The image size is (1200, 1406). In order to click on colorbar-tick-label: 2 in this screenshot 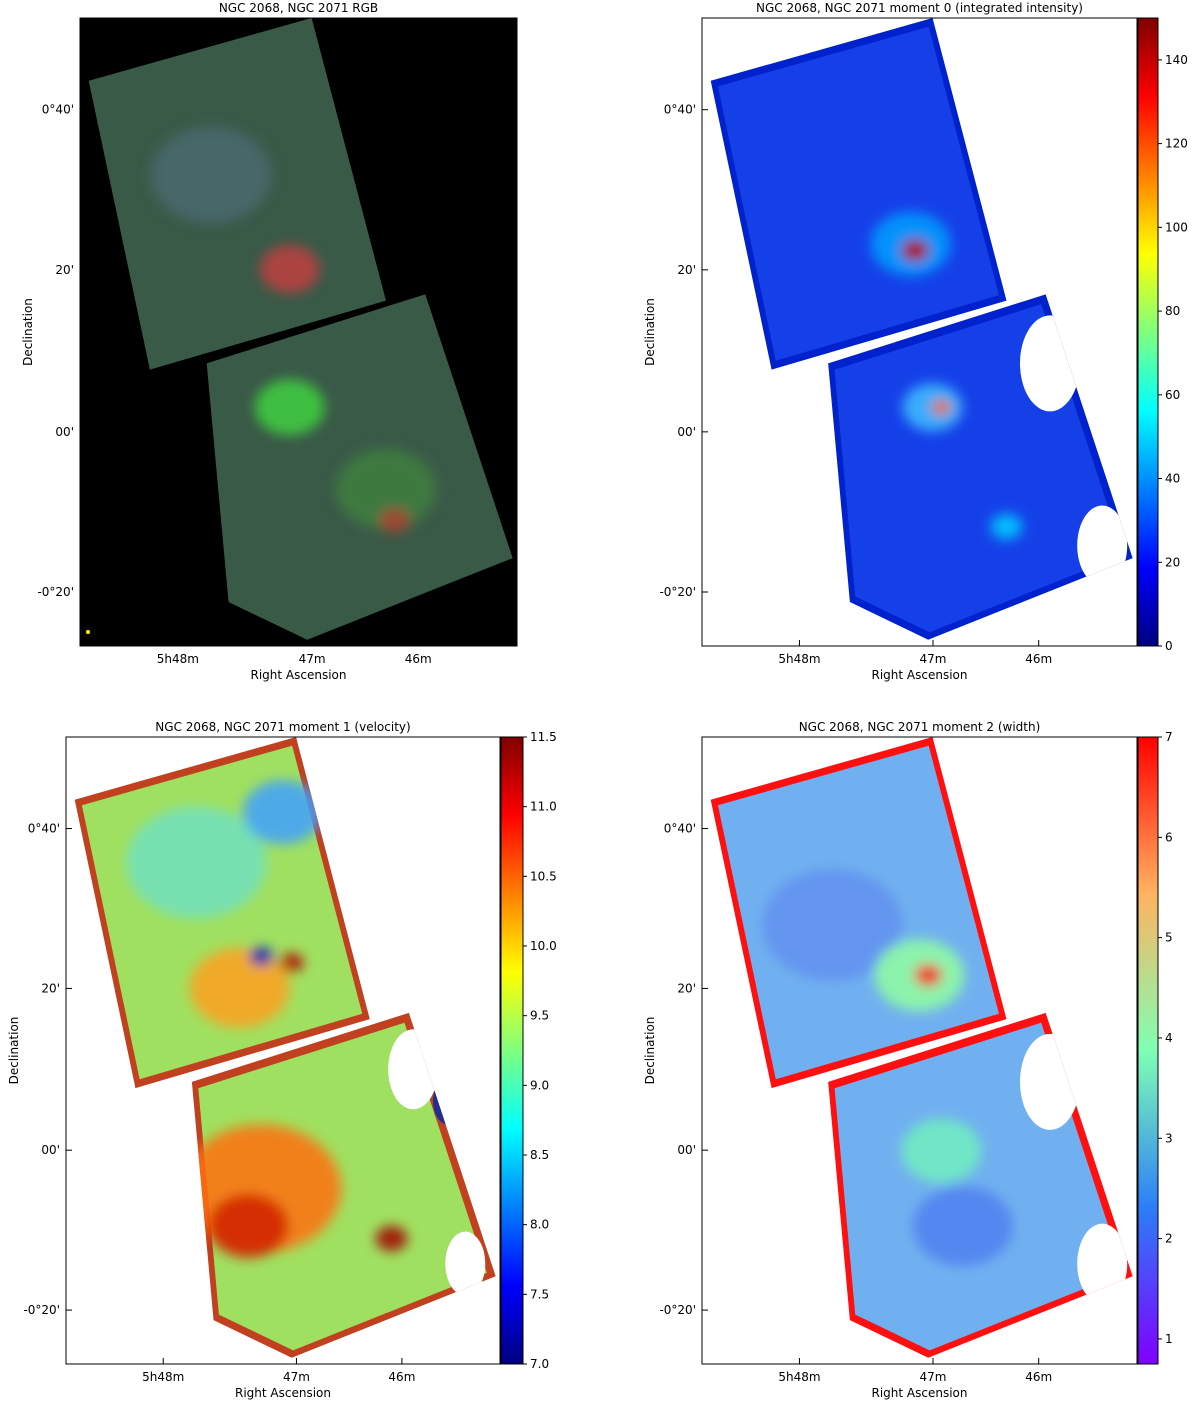, I will do `click(1169, 1239)`.